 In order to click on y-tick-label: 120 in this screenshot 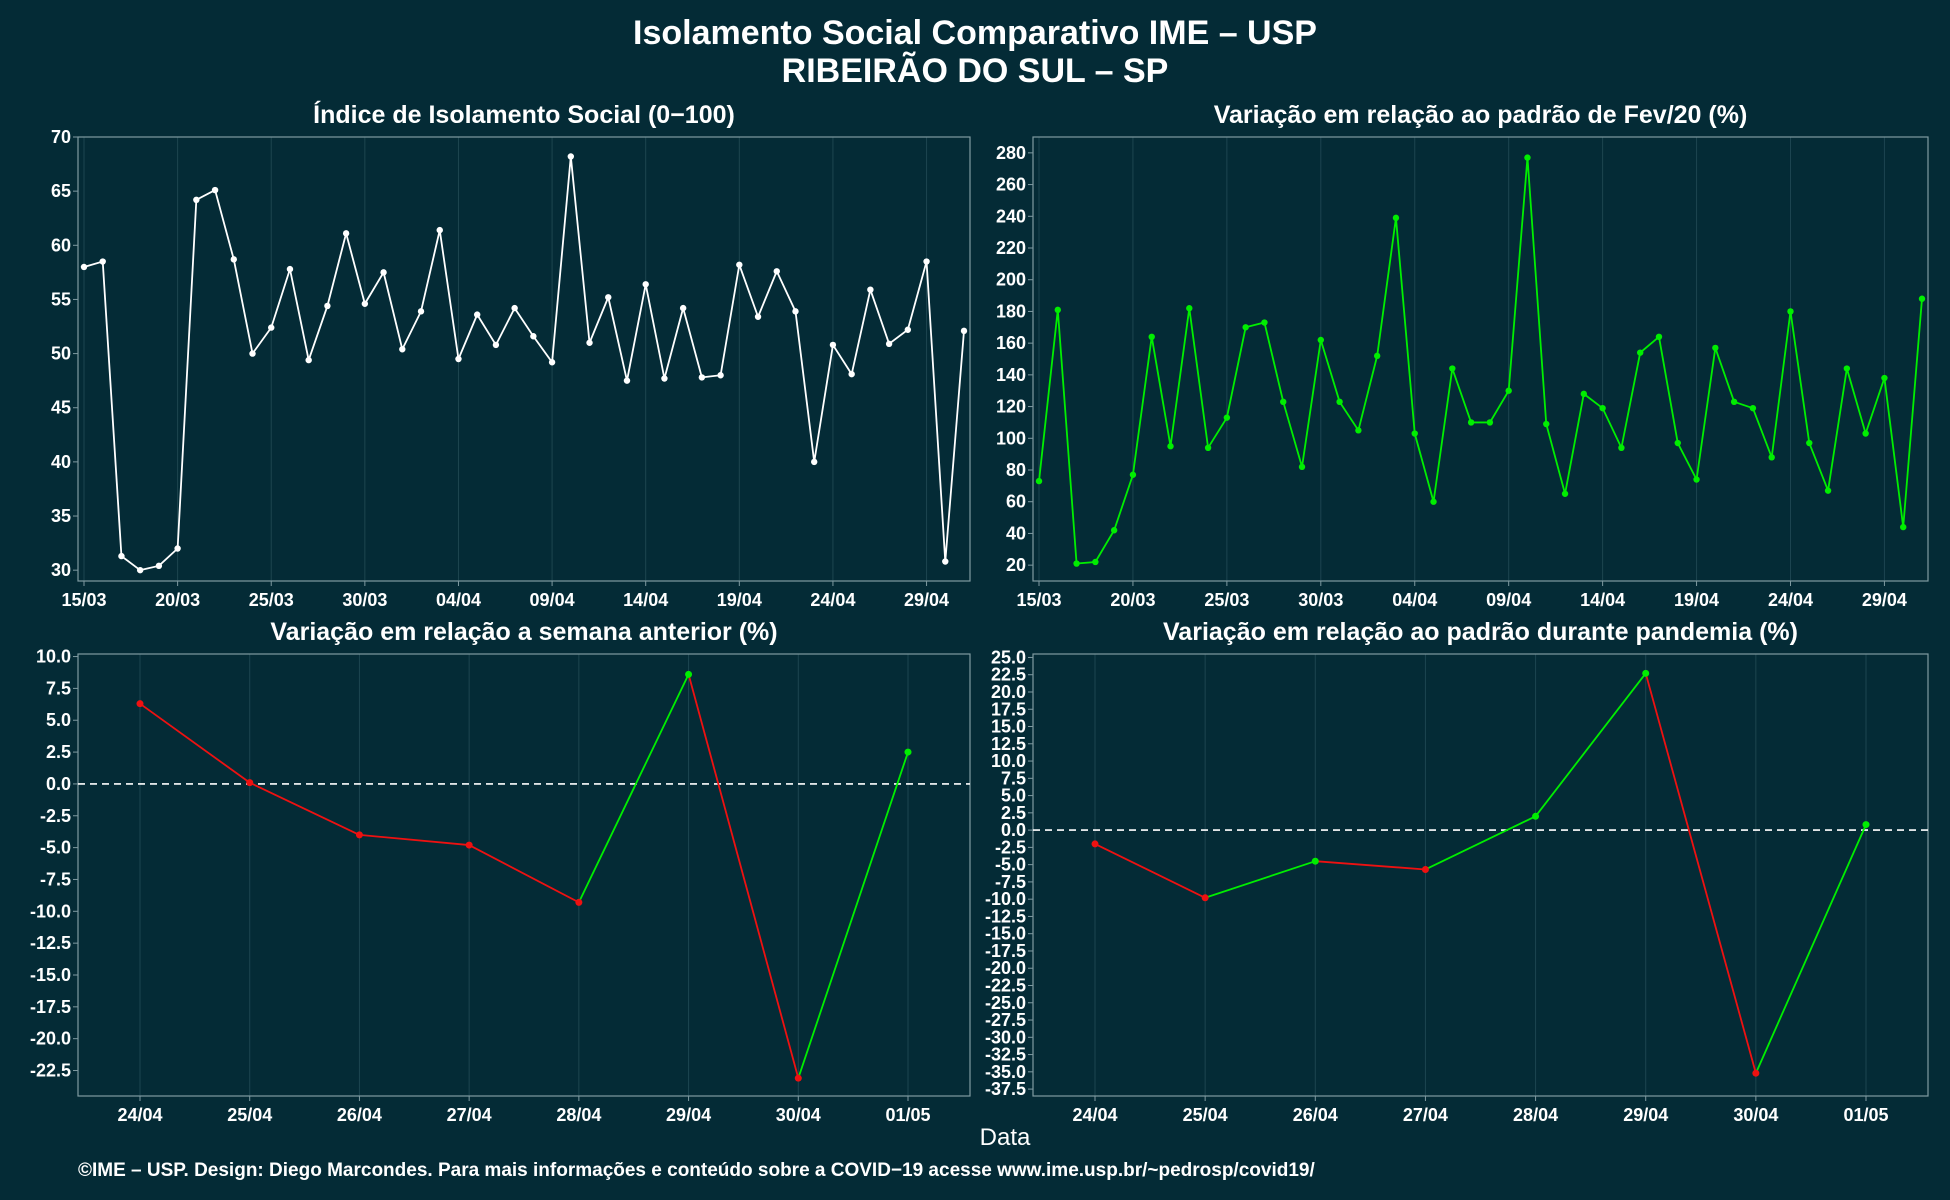, I will do `click(1011, 407)`.